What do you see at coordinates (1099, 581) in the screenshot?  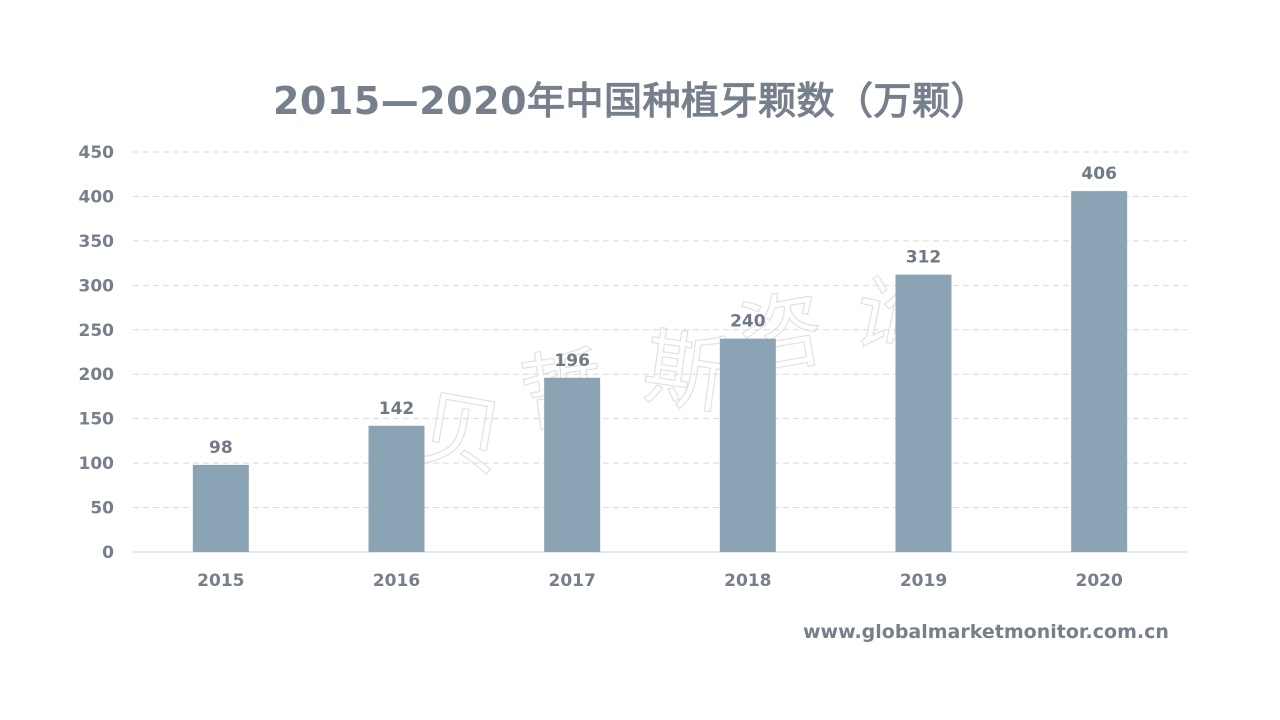 I see `x-tick-label: 2020` at bounding box center [1099, 581].